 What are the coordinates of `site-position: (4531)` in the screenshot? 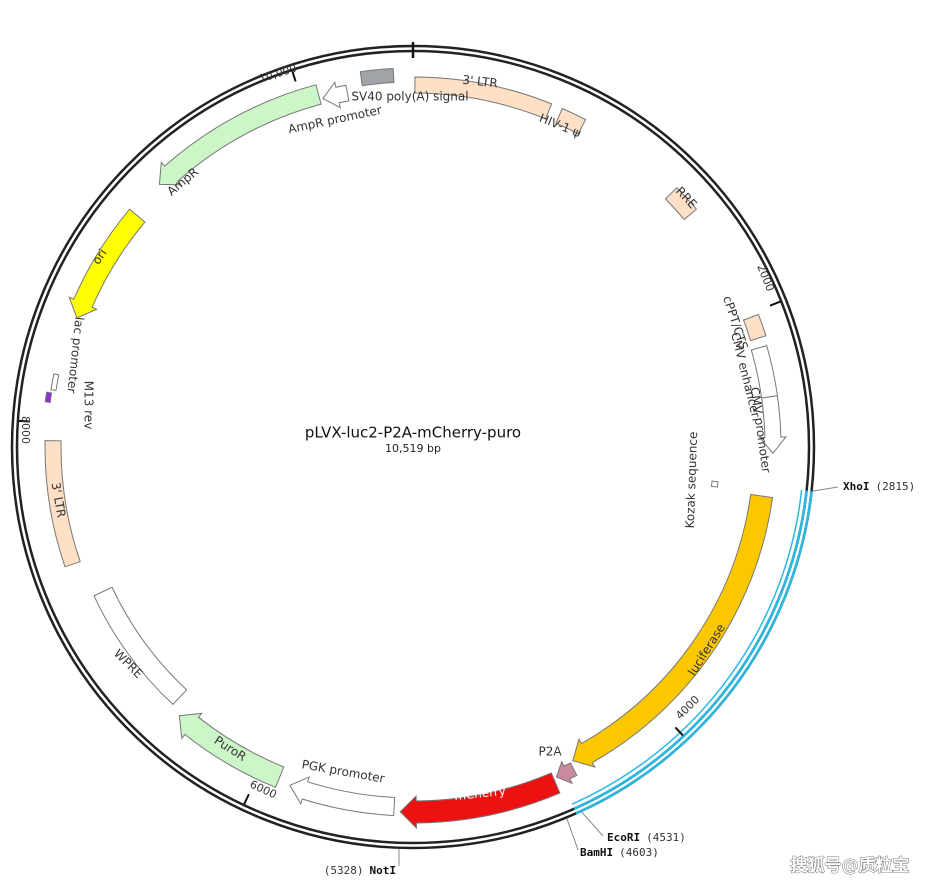 It's located at (666, 837).